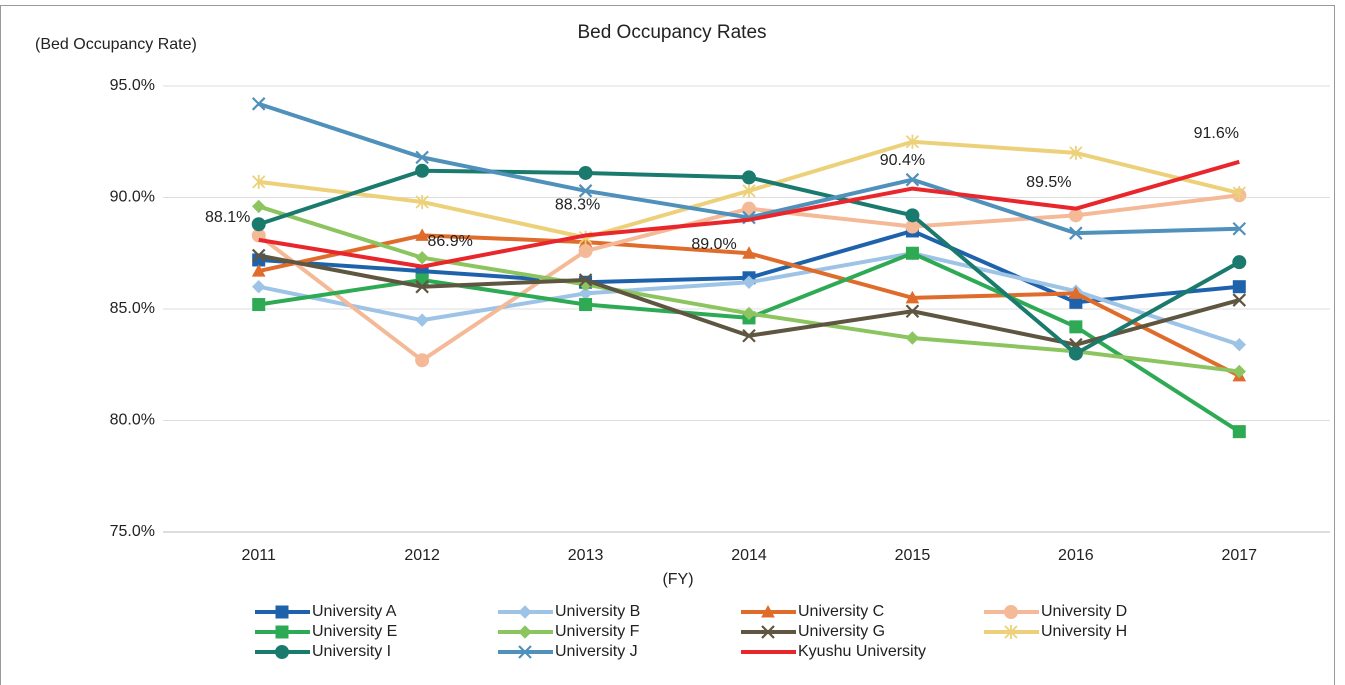  Describe the element at coordinates (597, 631) in the screenshot. I see `legend-label: University F` at that location.